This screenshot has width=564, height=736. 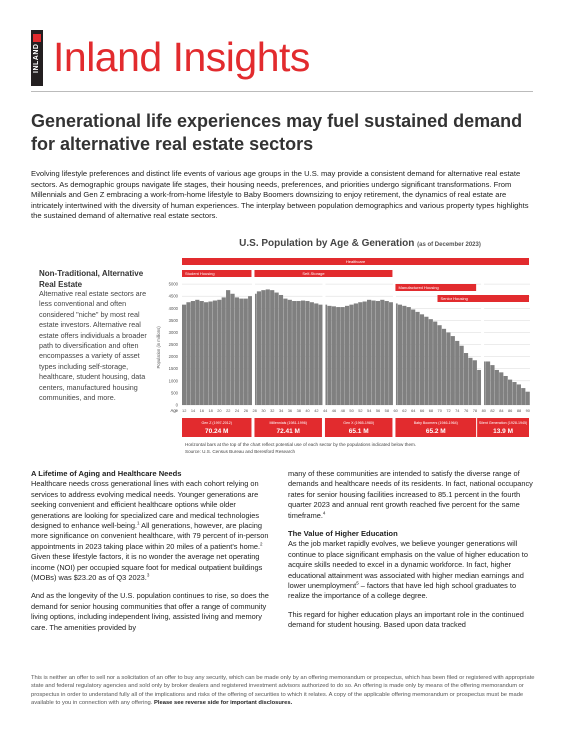 I want to click on y-tick-label: 2500, so click(x=174, y=344).